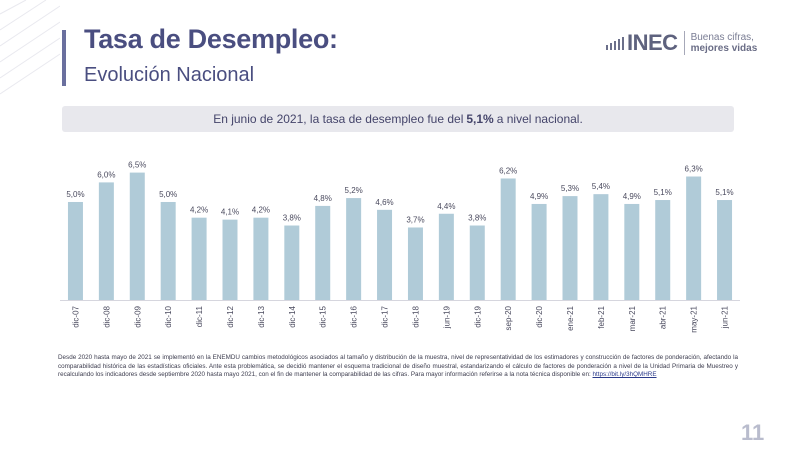 The width and height of the screenshot is (800, 451). Describe the element at coordinates (539, 196) in the screenshot. I see `data-label-dic-20: 4,9%` at that location.